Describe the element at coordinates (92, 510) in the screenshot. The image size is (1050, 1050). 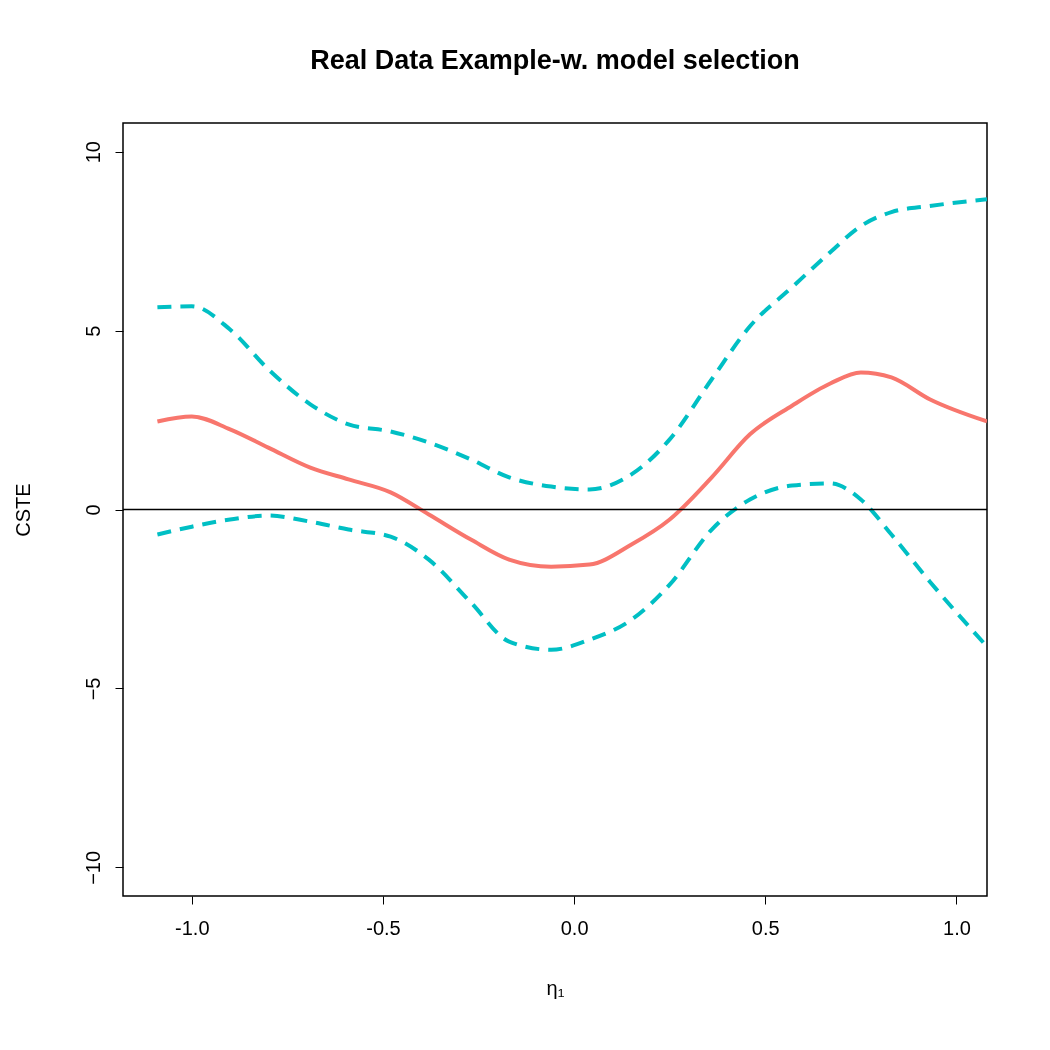
I see `y-tick-label: 0` at that location.